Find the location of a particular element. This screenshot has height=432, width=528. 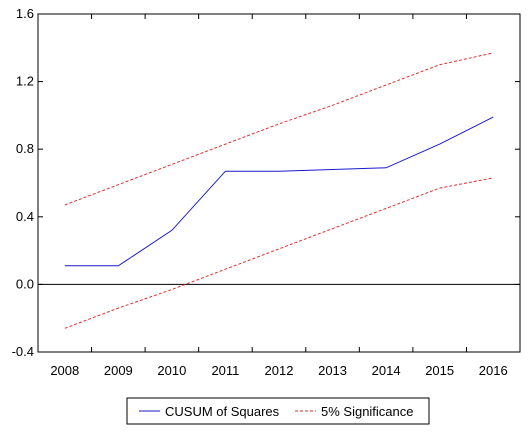

legend-box is located at coordinates (278, 411).